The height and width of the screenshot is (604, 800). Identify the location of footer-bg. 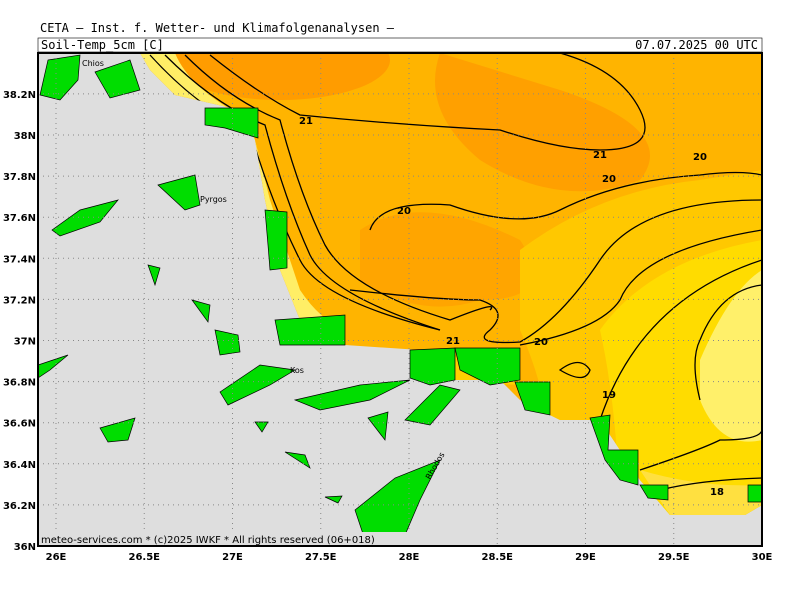
(224, 539).